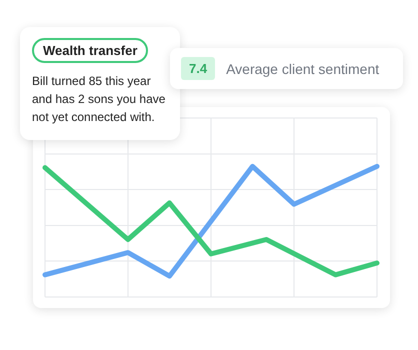 The image size is (418, 350). What do you see at coordinates (303, 68) in the screenshot?
I see `text: Average client sentiment` at bounding box center [303, 68].